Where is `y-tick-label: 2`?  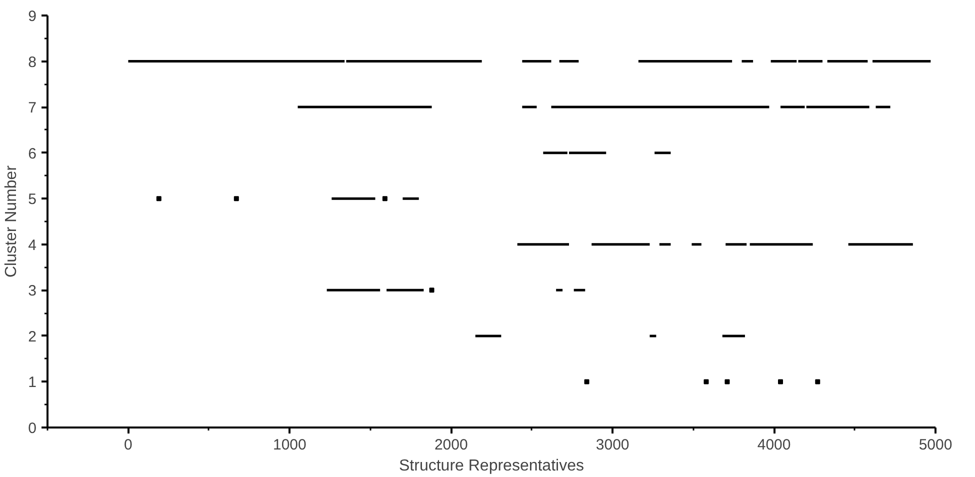
y-tick-label: 2 is located at coordinates (32, 337).